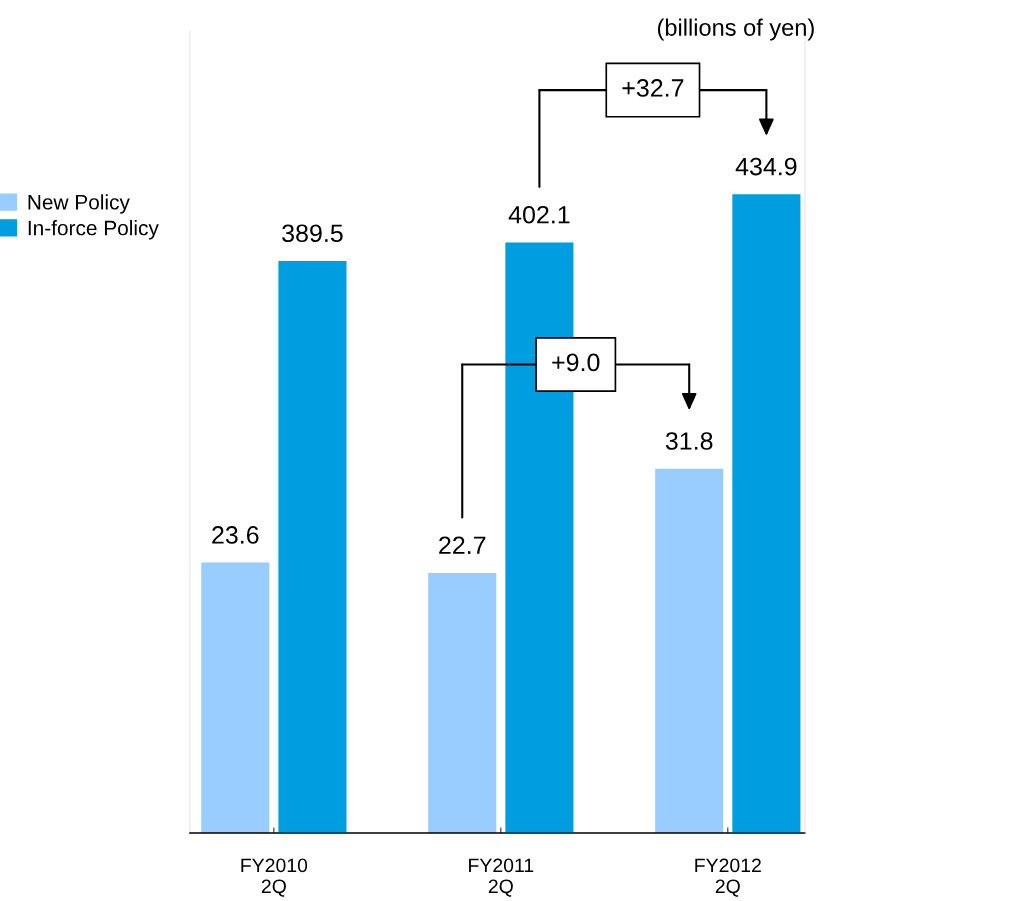  I want to click on annotation: +9.0, so click(576, 362).